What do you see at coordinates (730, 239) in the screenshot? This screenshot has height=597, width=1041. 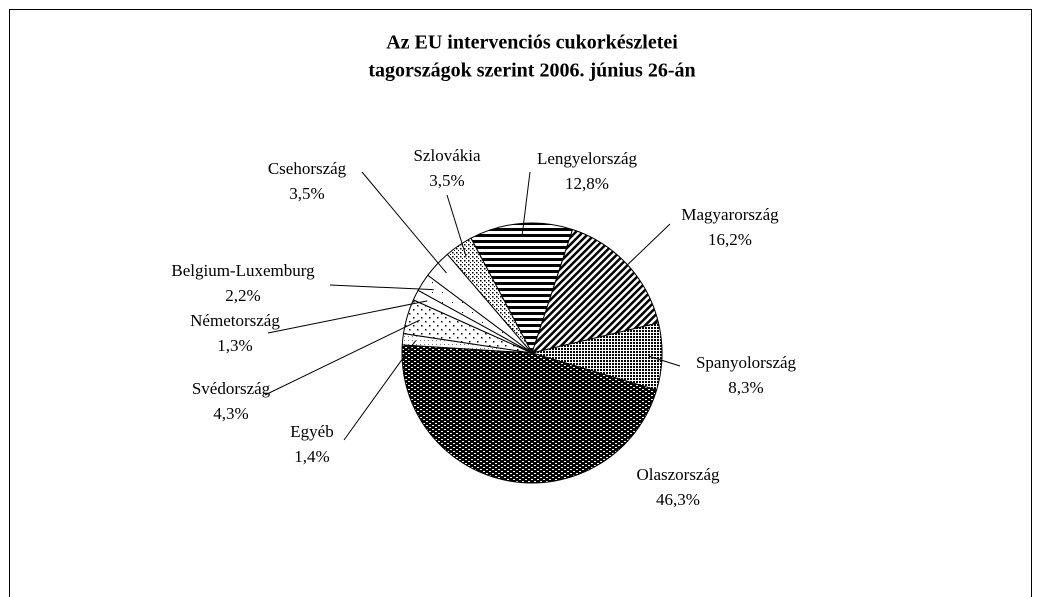 I see `slice-value: 16,2%` at bounding box center [730, 239].